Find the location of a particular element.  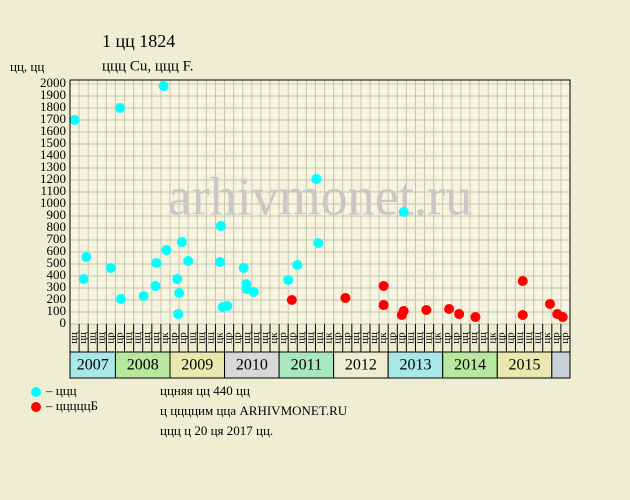

year-label: 2009 is located at coordinates (197, 365).